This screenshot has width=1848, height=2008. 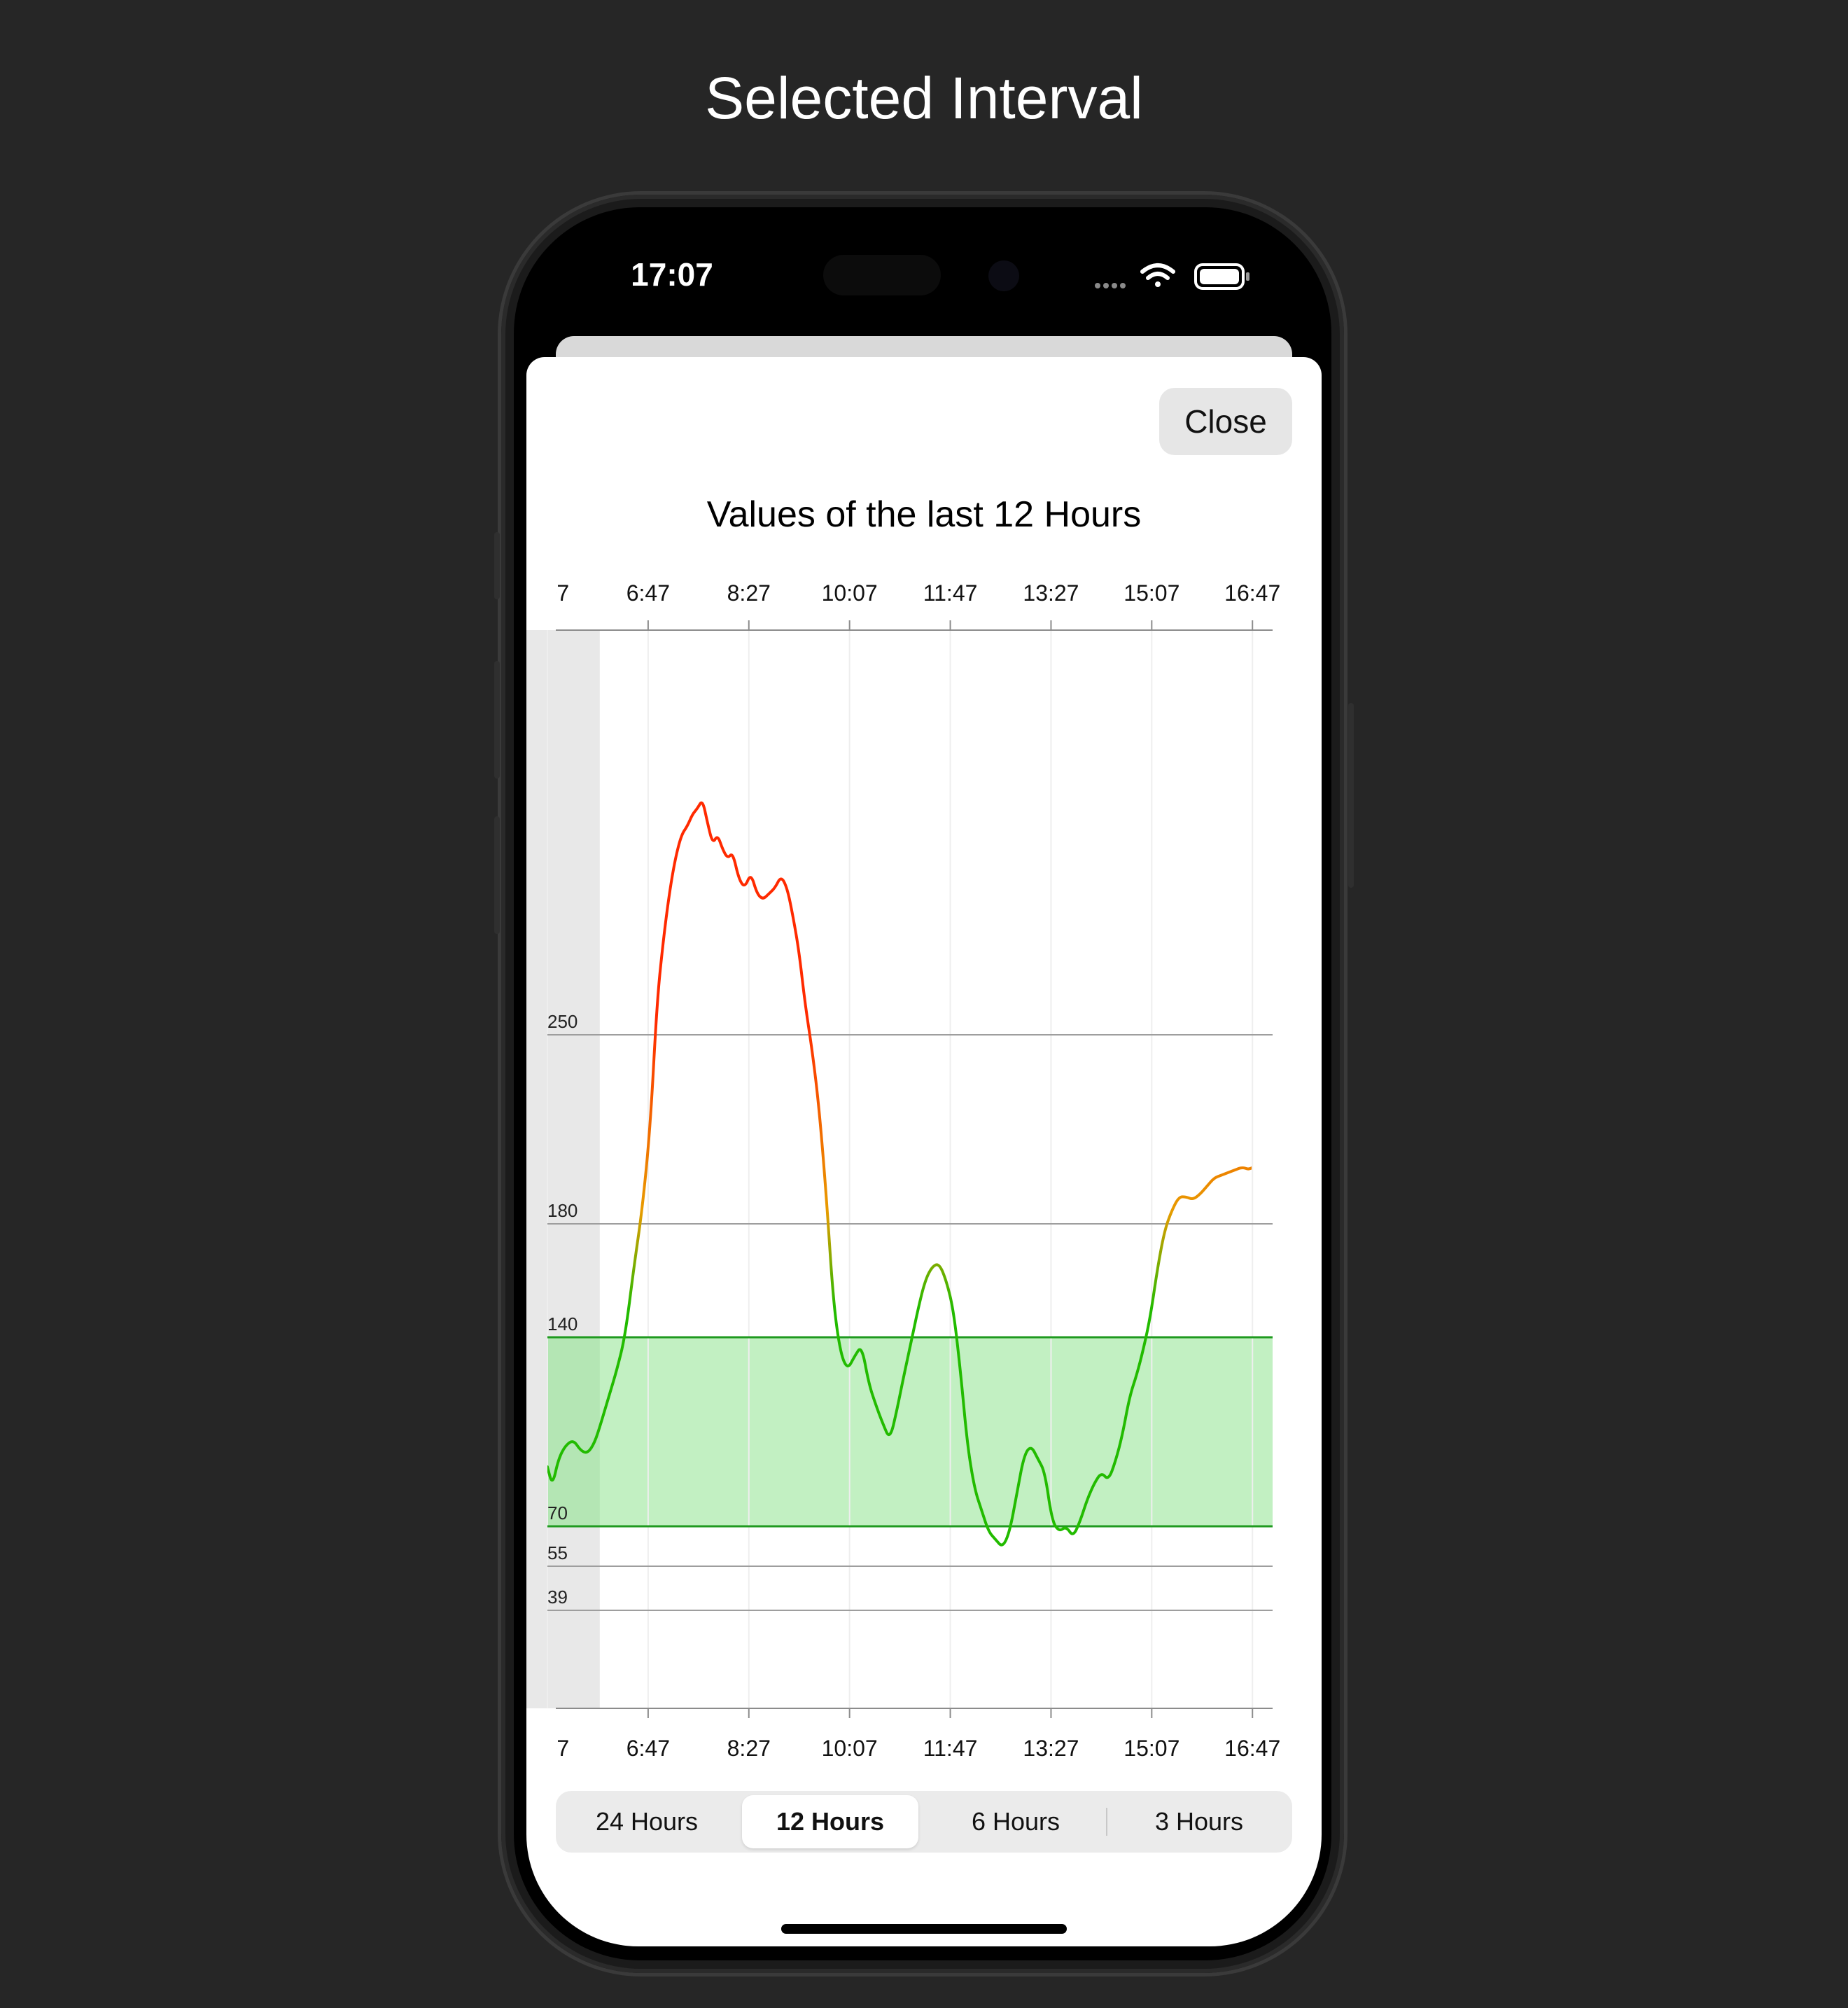 What do you see at coordinates (497, 566) in the screenshot?
I see `action-button` at bounding box center [497, 566].